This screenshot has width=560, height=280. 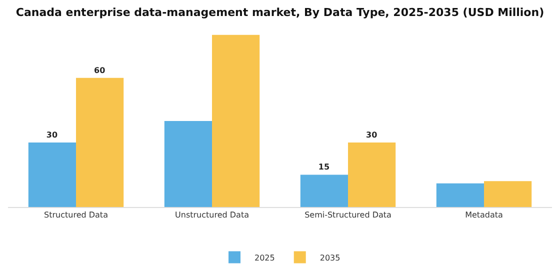 I want to click on legend-label: 2025, so click(x=264, y=257).